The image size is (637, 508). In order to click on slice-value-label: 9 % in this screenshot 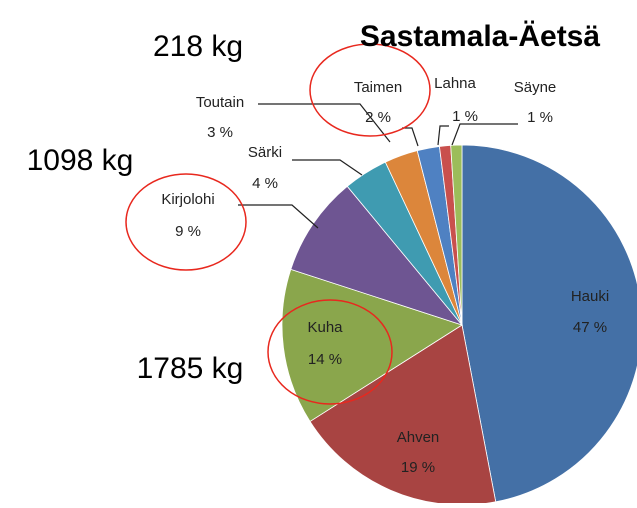, I will do `click(188, 231)`.